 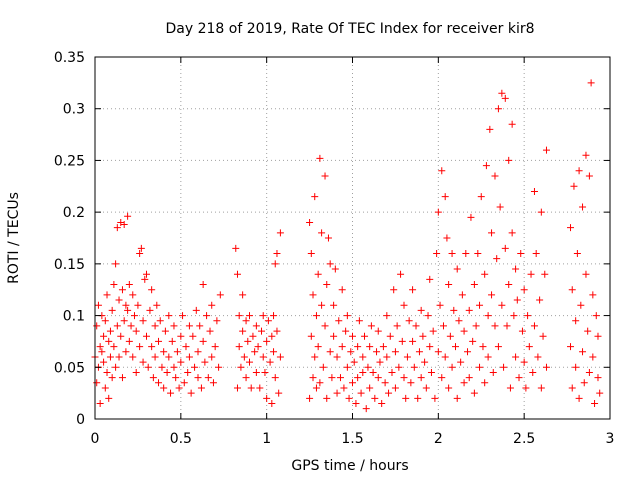 I want to click on x-tick-label: 0, so click(x=95, y=439).